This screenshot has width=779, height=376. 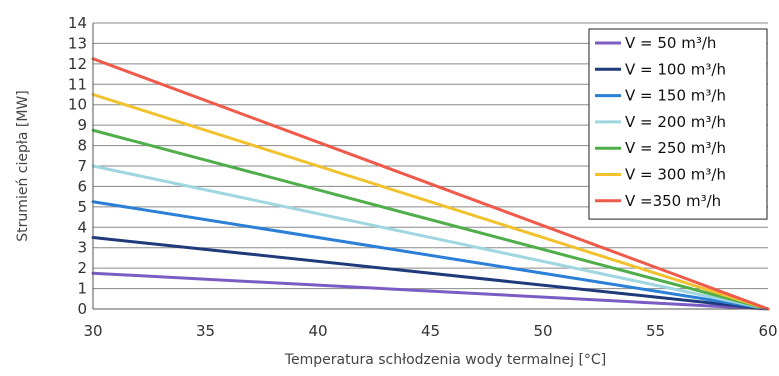 I want to click on legend-label: V = 250 m³/h, so click(x=675, y=148).